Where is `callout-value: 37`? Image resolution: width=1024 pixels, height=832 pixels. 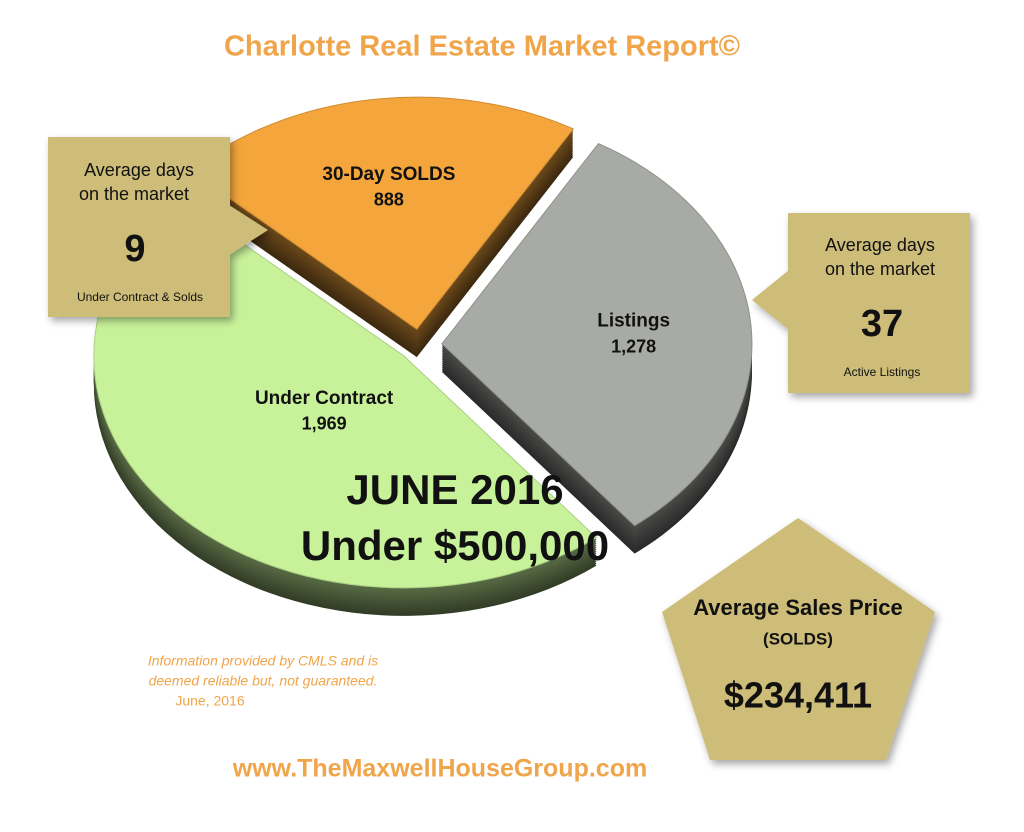 callout-value: 37 is located at coordinates (882, 324).